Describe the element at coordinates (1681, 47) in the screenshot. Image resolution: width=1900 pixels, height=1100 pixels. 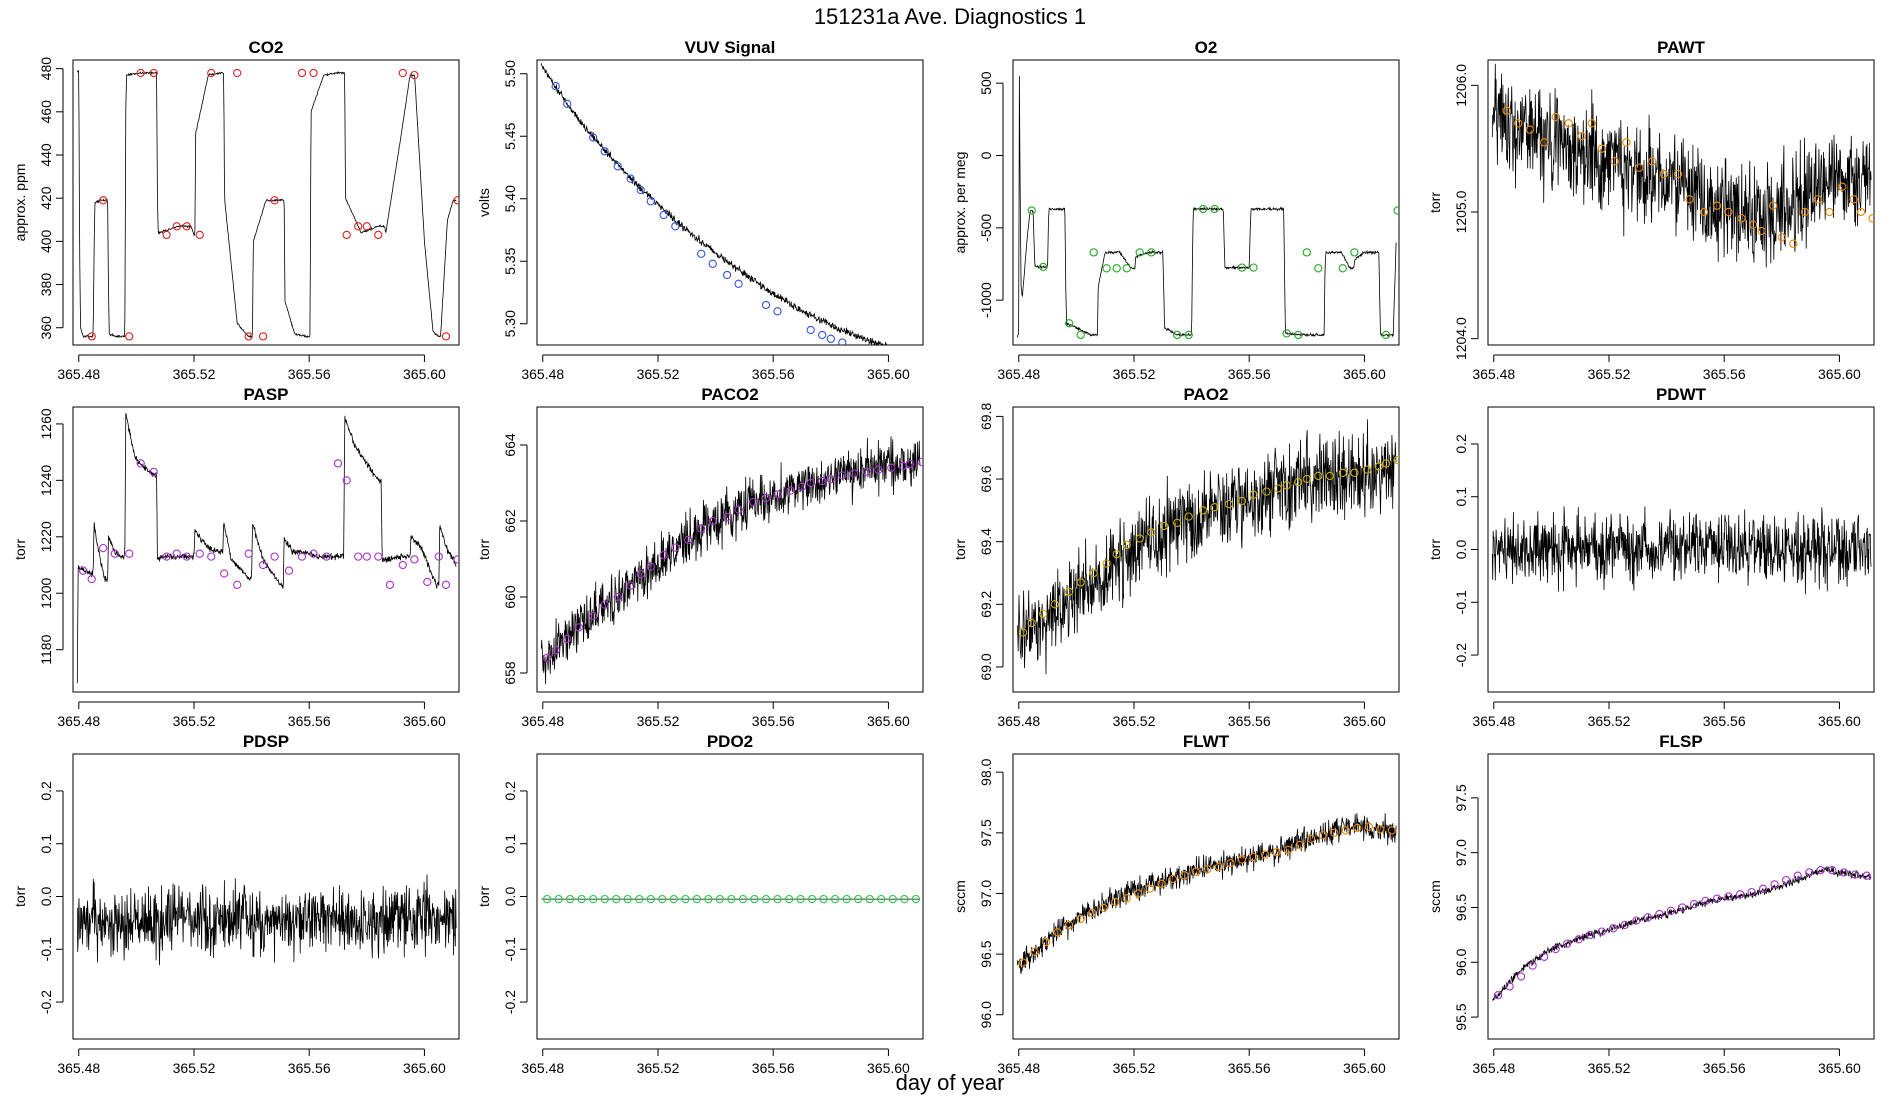
I see `panel-title: PAWT` at that location.